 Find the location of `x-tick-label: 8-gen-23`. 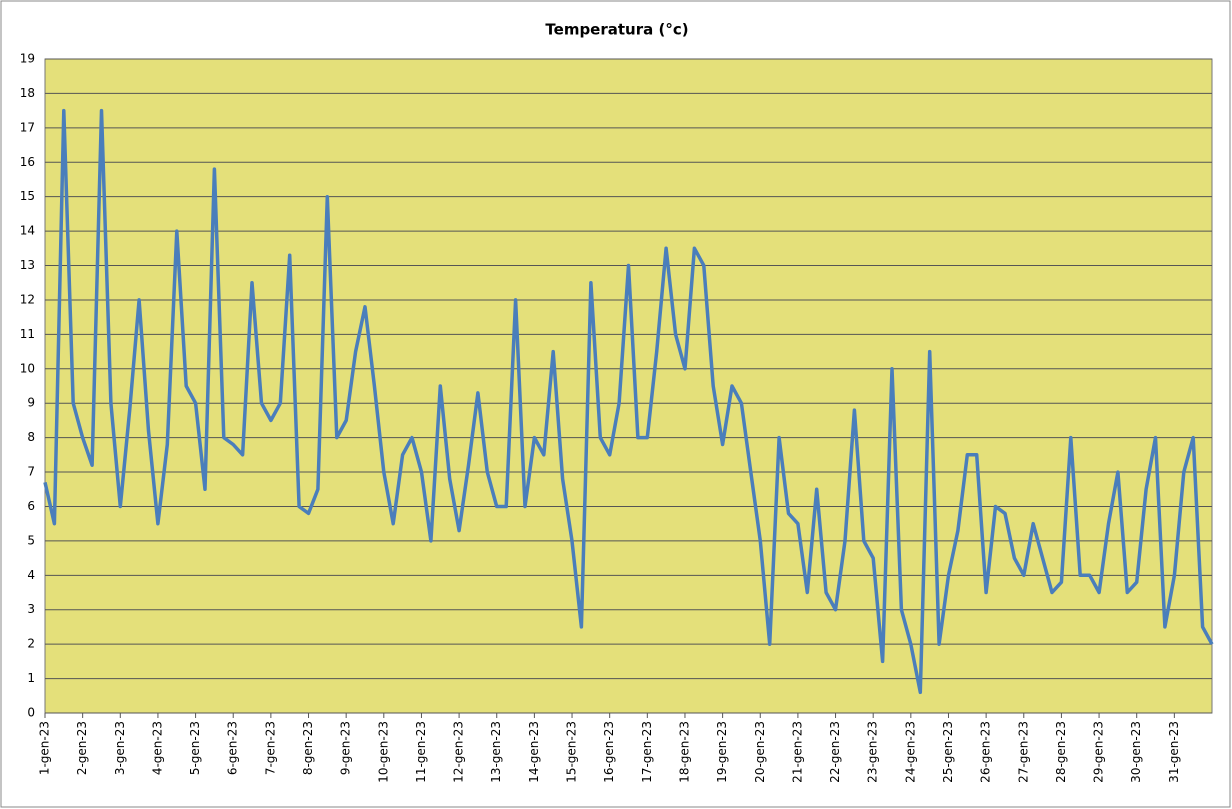

x-tick-label: 8-gen-23 is located at coordinates (308, 748).